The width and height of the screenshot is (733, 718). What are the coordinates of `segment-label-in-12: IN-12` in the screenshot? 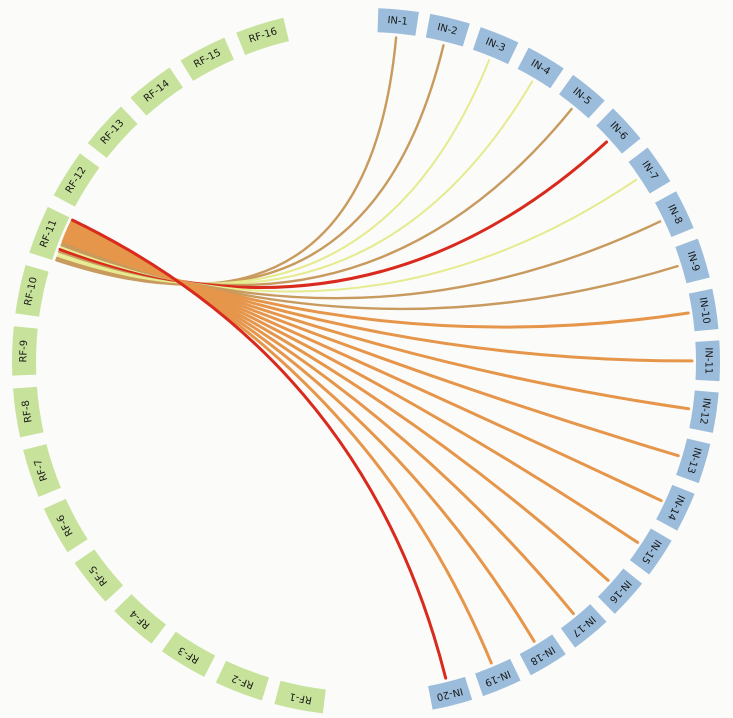 It's located at (704, 411).